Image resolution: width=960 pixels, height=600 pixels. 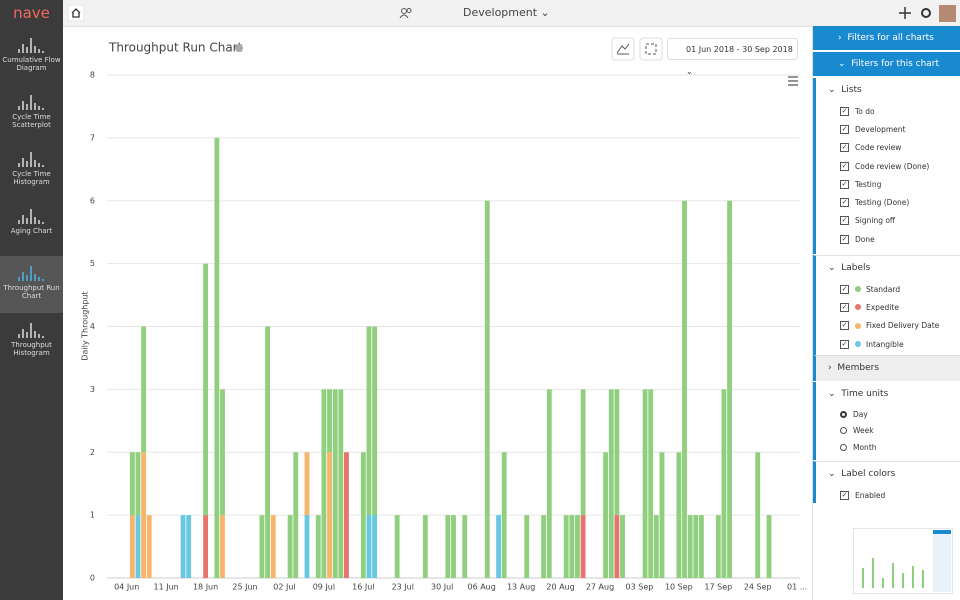 What do you see at coordinates (739, 49) in the screenshot?
I see `date-range-text: 01 Jun 2018 - 30 Sep 2018` at bounding box center [739, 49].